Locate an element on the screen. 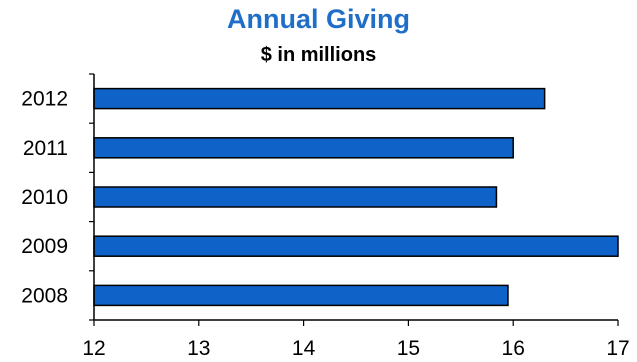 The height and width of the screenshot is (362, 637). bar-2012 is located at coordinates (319, 98).